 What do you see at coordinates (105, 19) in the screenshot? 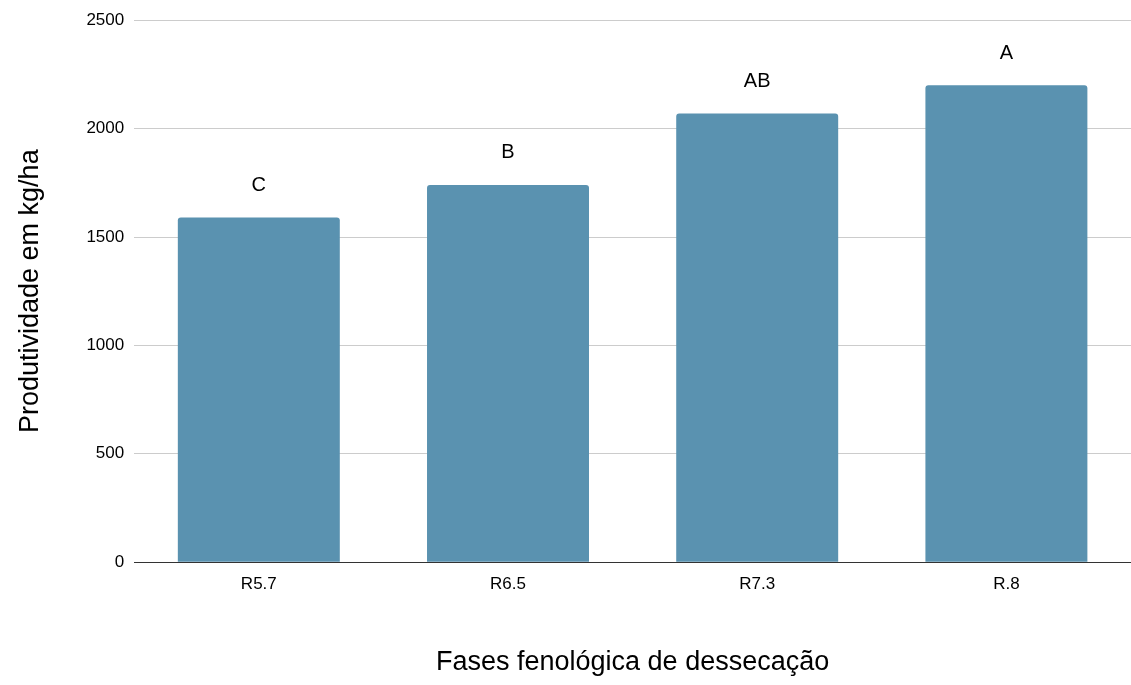
I see `y-tick-label: 2500` at bounding box center [105, 19].